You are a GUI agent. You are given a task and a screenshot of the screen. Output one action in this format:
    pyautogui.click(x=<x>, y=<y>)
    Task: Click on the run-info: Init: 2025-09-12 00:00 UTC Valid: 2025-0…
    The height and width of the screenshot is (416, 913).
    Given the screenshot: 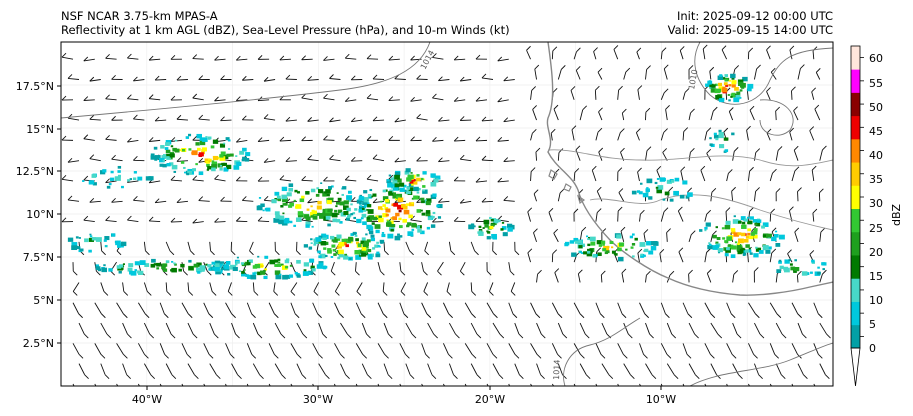 What is the action you would take?
    pyautogui.click(x=750, y=23)
    